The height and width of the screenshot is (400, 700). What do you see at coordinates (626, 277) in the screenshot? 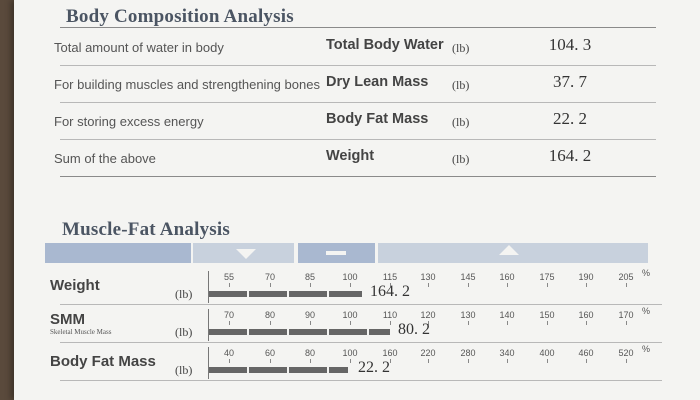
I see `tick-label: 205` at bounding box center [626, 277].